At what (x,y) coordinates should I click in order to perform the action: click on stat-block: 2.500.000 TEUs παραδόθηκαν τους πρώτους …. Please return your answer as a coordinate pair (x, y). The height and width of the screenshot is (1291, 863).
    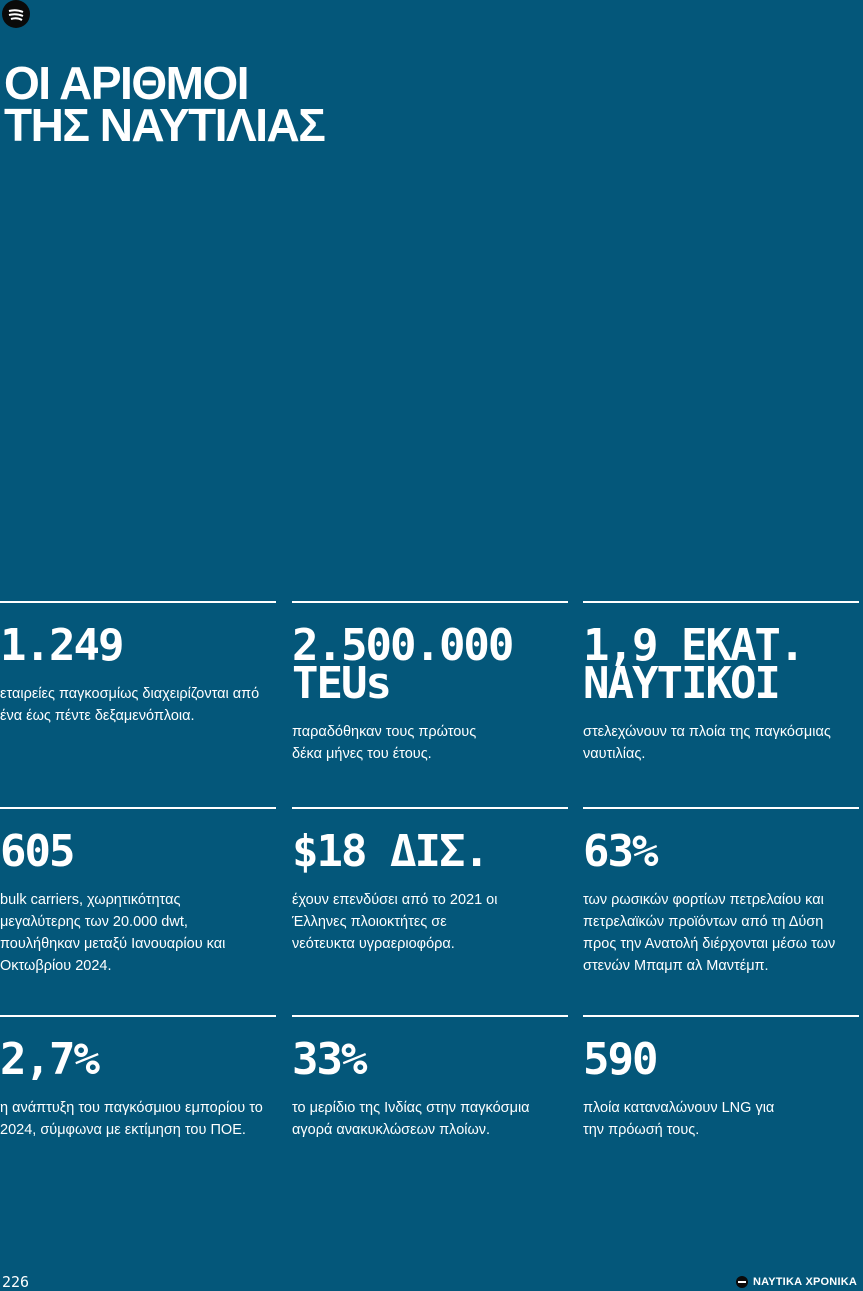
    Looking at the image, I should click on (430, 683).